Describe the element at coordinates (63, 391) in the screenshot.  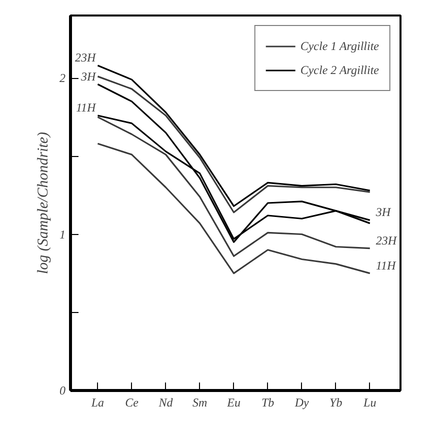
I see `y-tick-label: 0` at that location.